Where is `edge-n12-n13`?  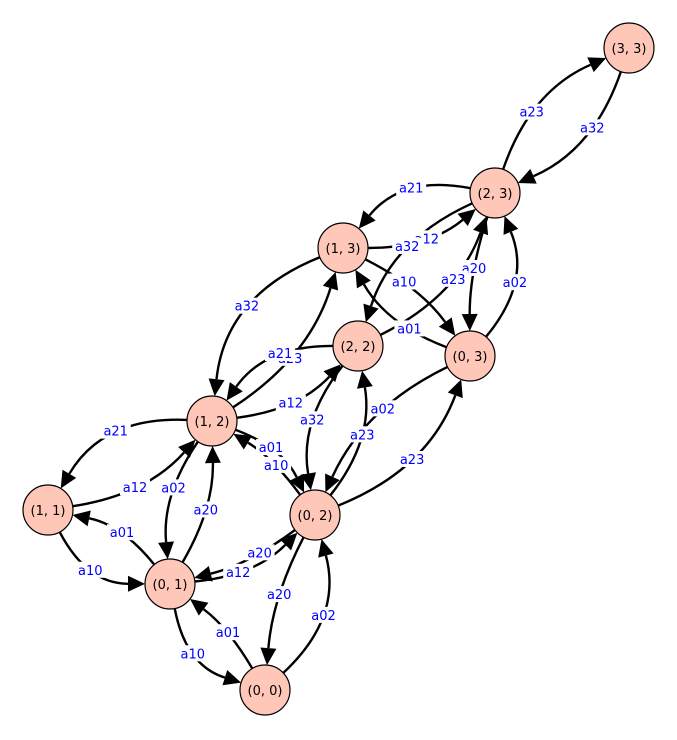 edge-n12-n13 is located at coordinates (285, 340).